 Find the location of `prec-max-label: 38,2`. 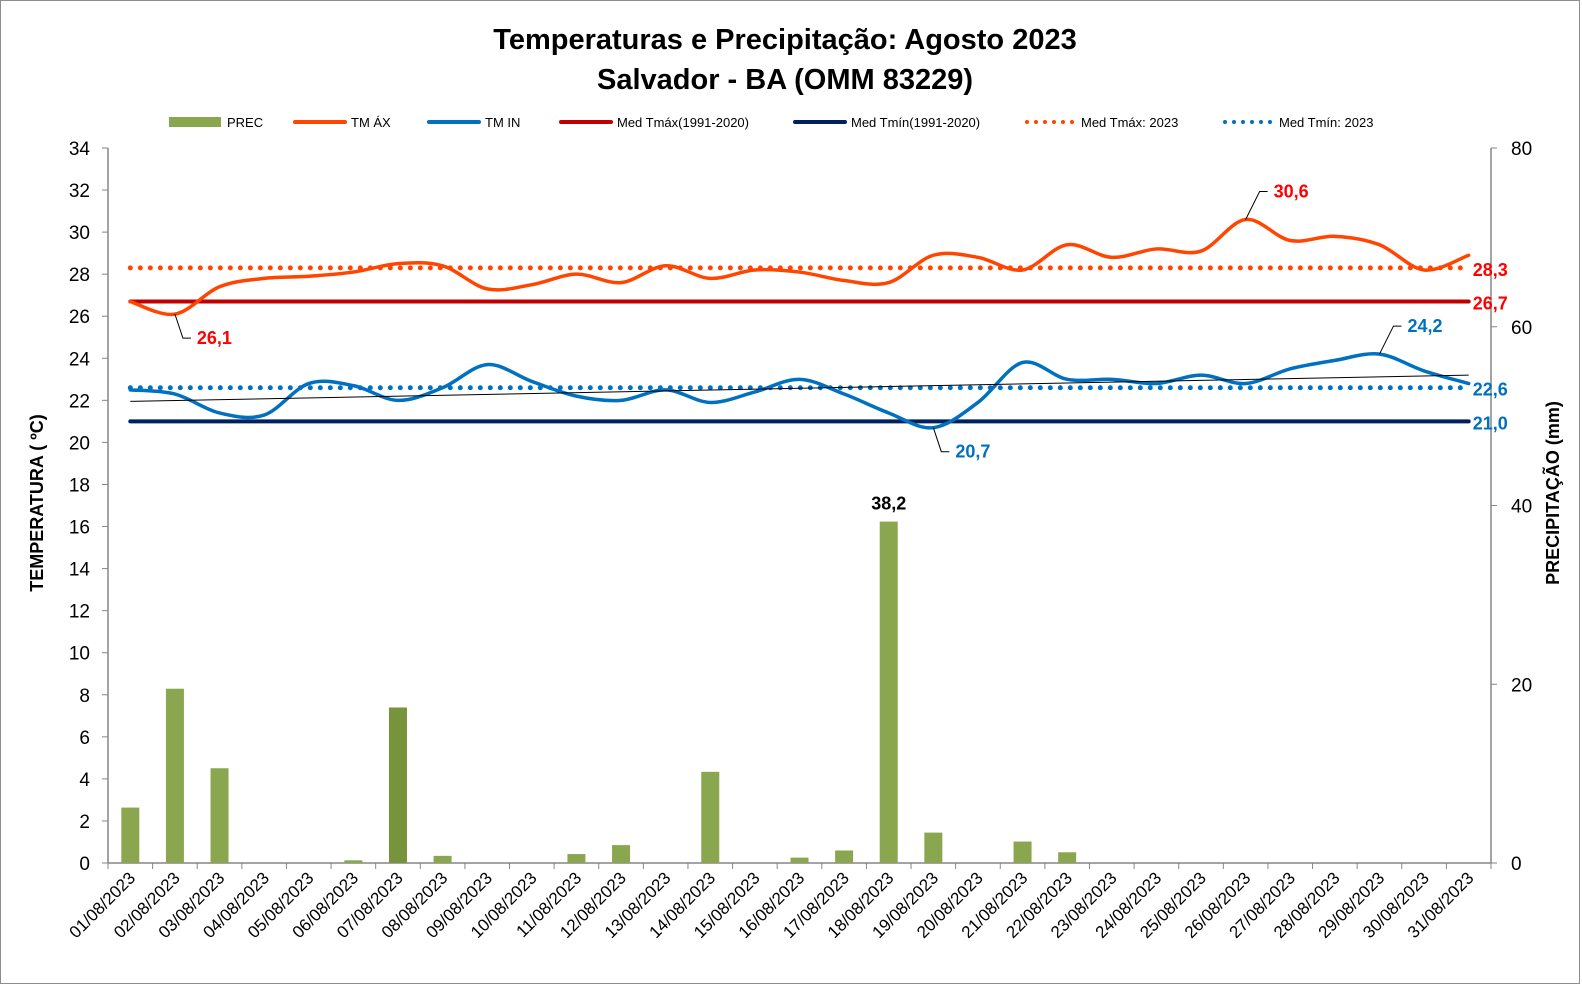

prec-max-label: 38,2 is located at coordinates (888, 504).